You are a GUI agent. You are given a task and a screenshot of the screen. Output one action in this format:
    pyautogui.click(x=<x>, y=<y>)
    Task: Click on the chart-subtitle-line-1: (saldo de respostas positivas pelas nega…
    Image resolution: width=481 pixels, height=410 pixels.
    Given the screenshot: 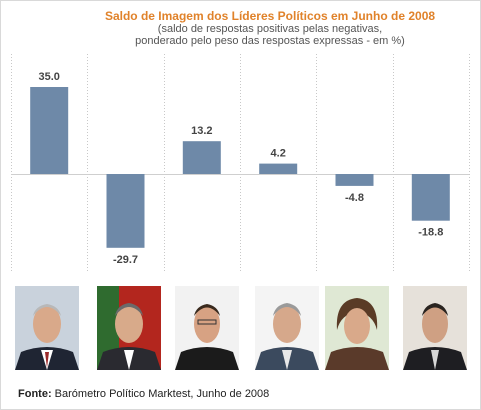 What is the action you would take?
    pyautogui.click(x=270, y=29)
    